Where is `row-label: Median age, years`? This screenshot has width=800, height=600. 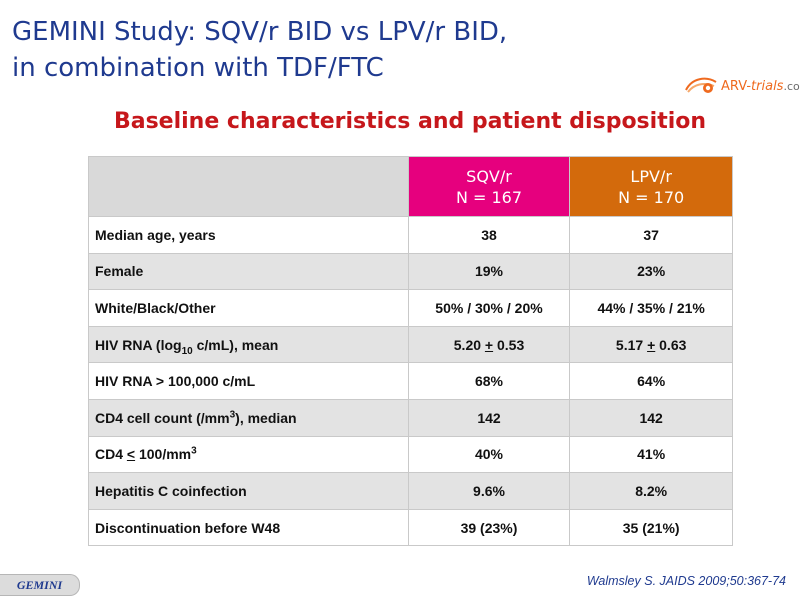 row-label: Median age, years is located at coordinates (248, 235).